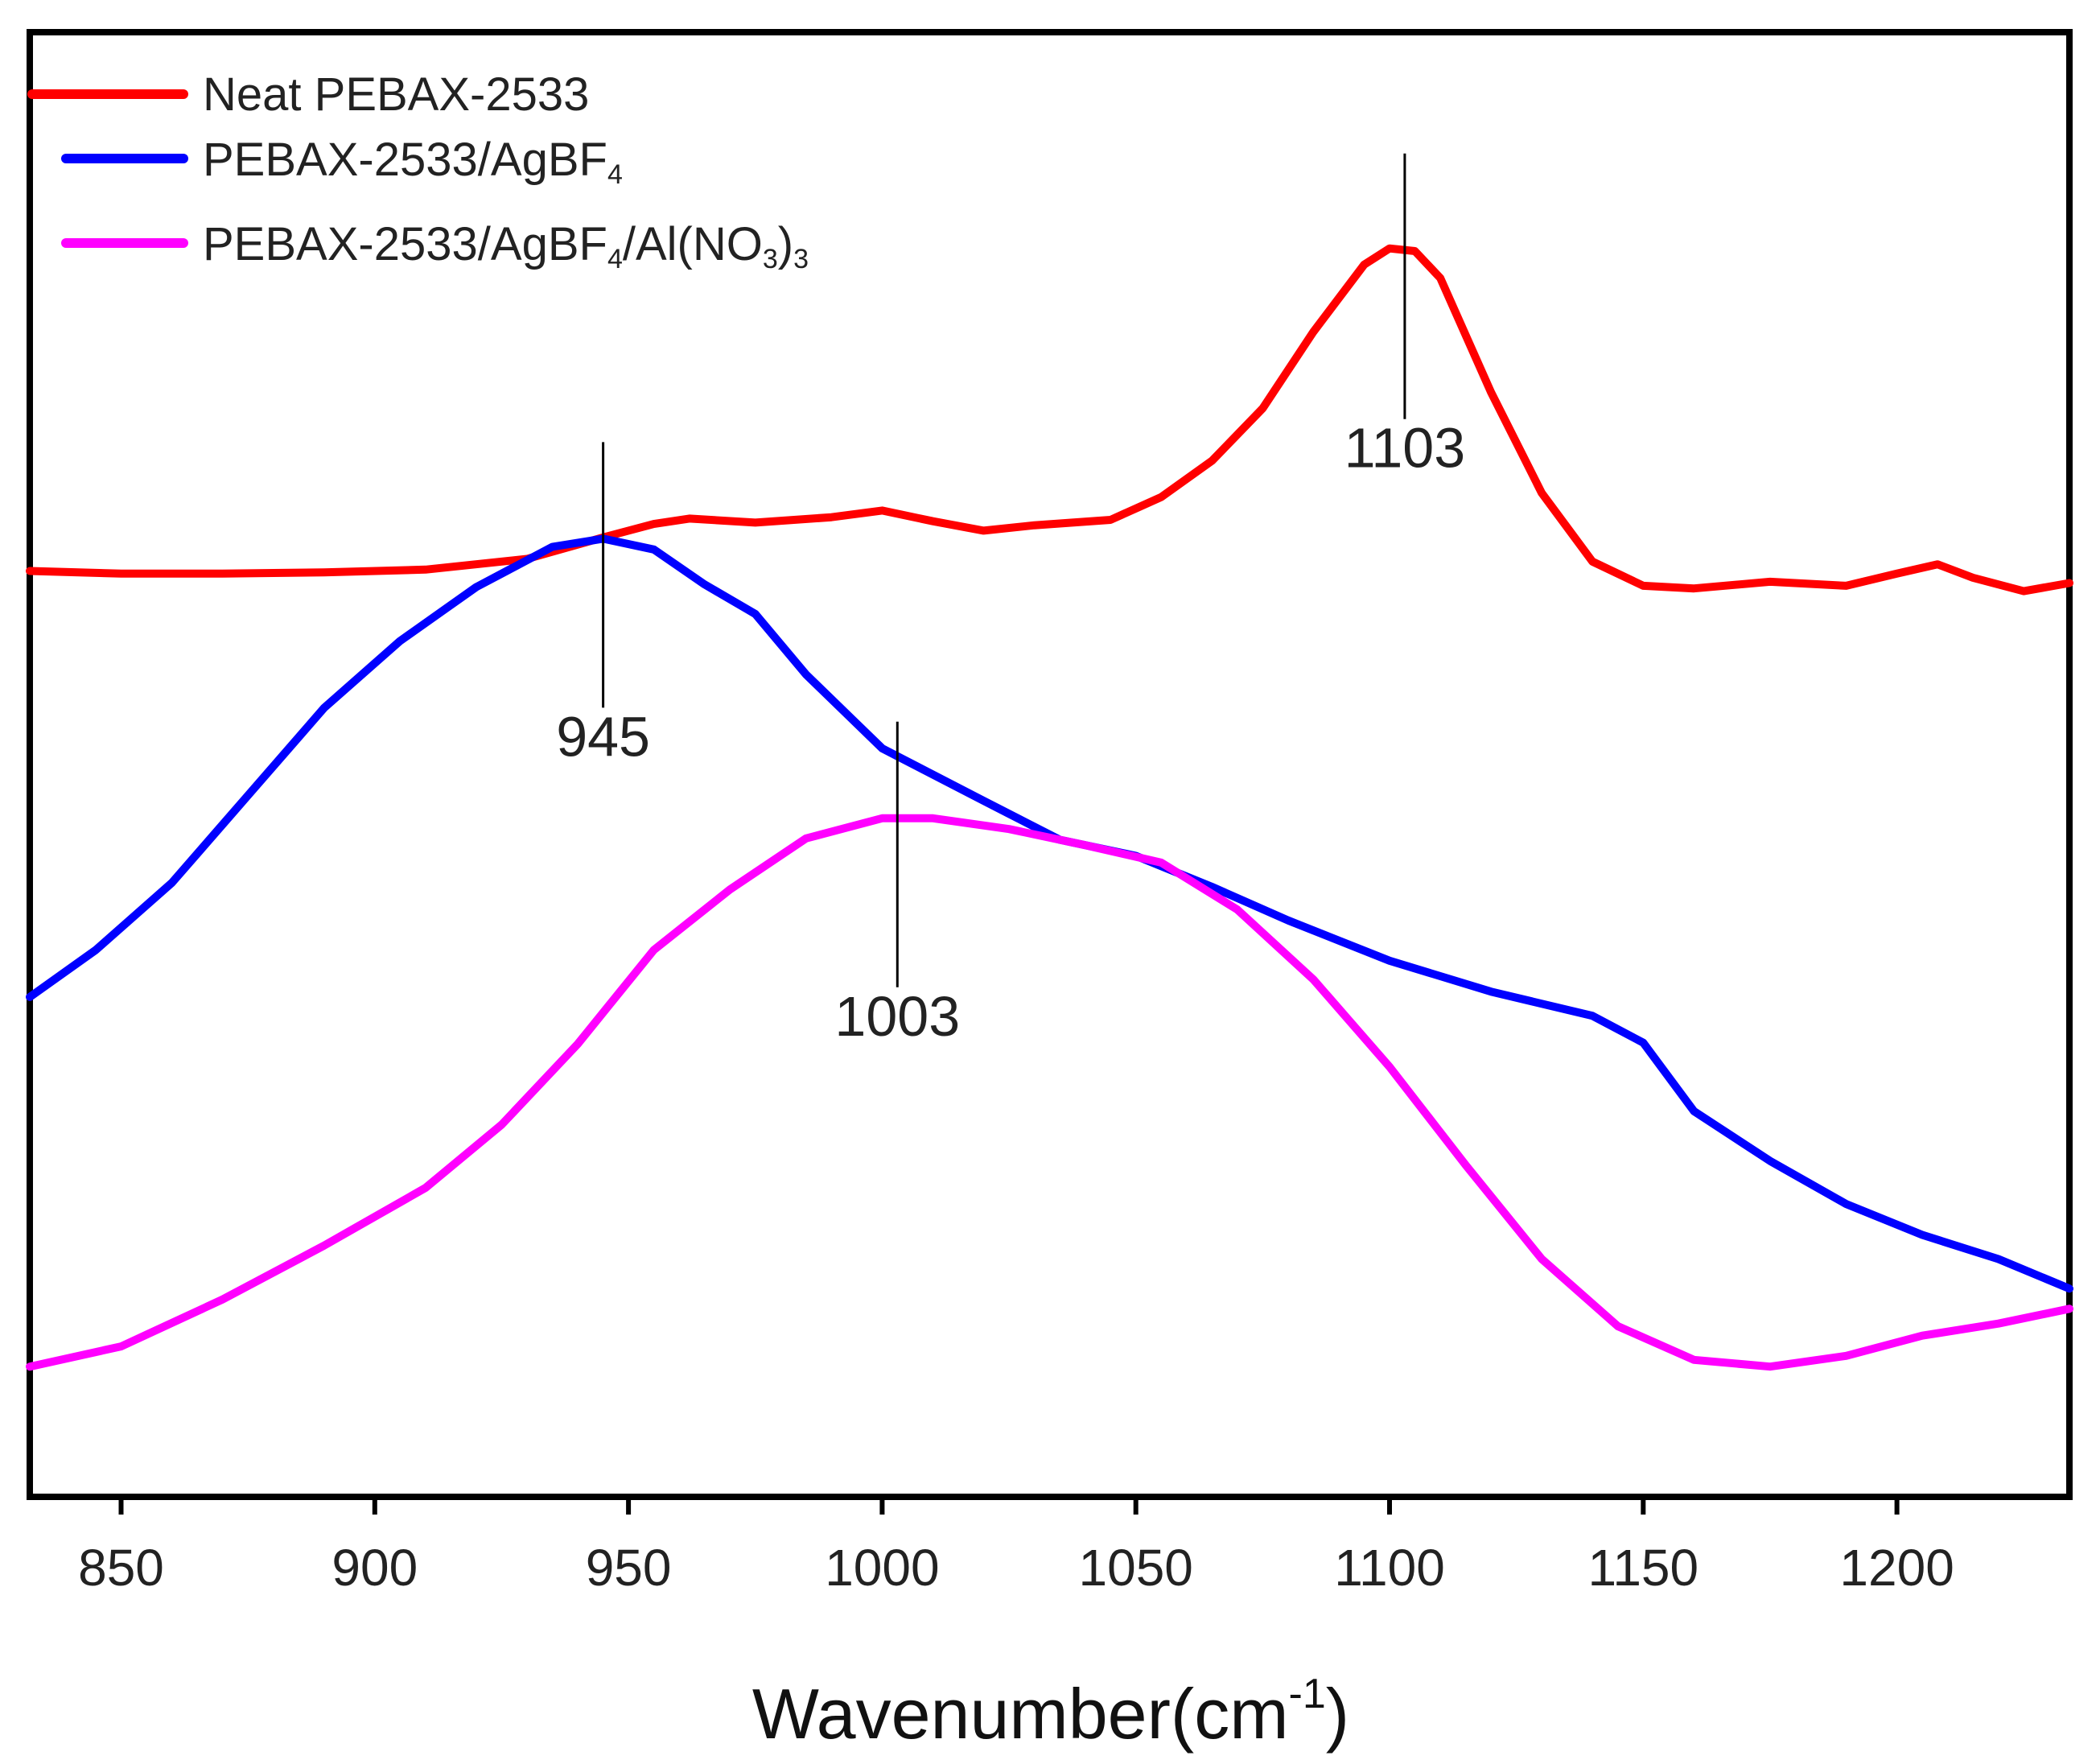  I want to click on x-axis-title: Wavenumber(cm-1), so click(1050, 1713).